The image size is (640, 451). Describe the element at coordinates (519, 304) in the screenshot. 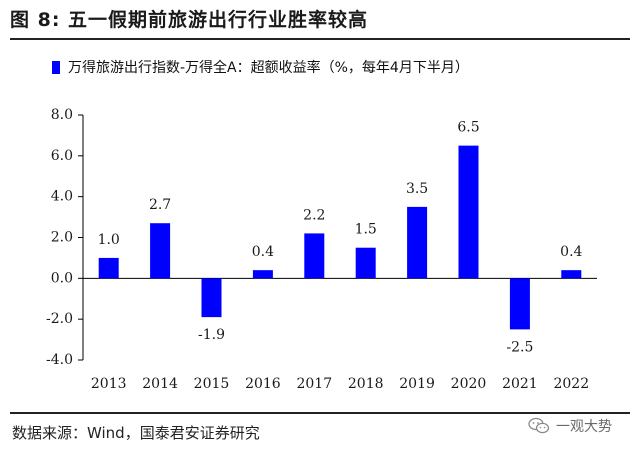

I see `bar-2021` at that location.